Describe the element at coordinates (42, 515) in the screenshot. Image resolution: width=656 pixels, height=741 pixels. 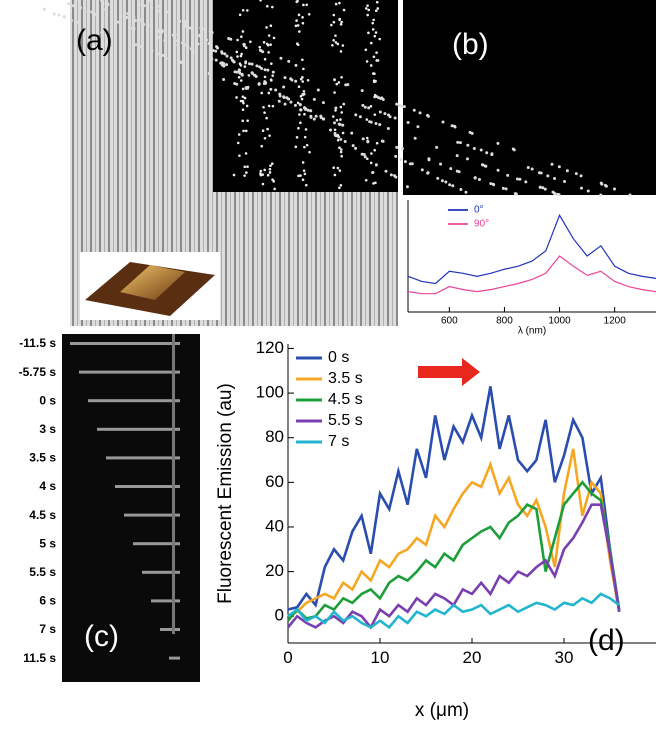
I see `time-label: 4.5 s` at that location.